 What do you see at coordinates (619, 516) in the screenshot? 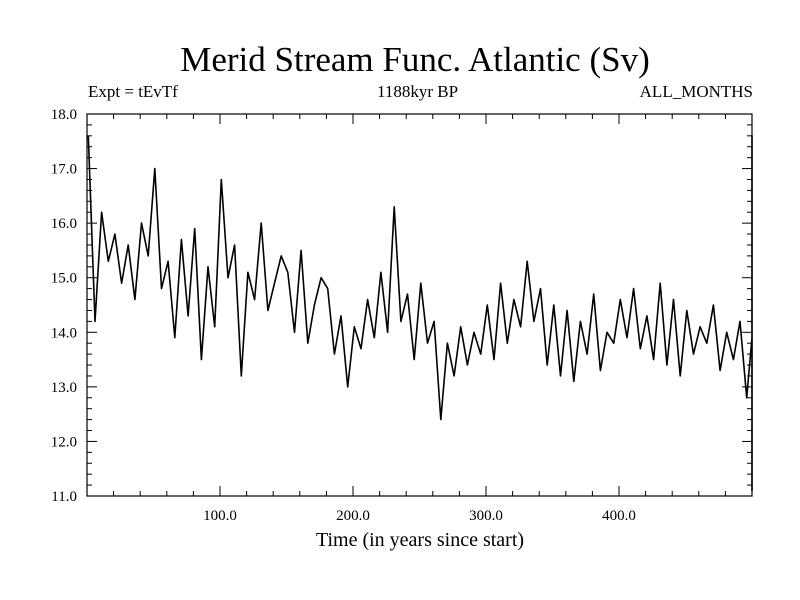
I see `x-tick-label: 400.0` at bounding box center [619, 516].